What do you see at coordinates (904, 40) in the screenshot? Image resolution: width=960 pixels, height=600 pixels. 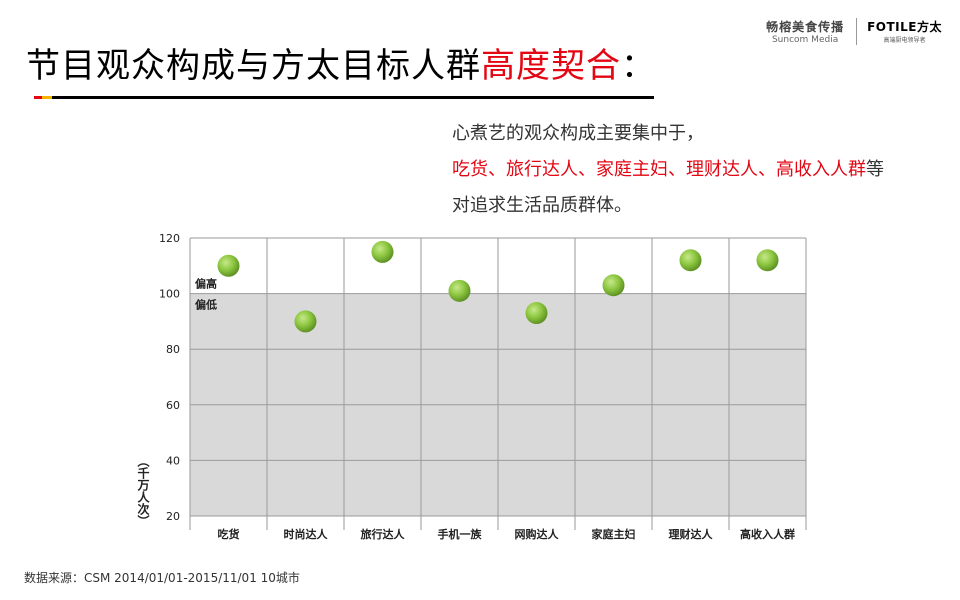 I see `fotile-logo-tagline: 高端厨电领导者` at bounding box center [904, 40].